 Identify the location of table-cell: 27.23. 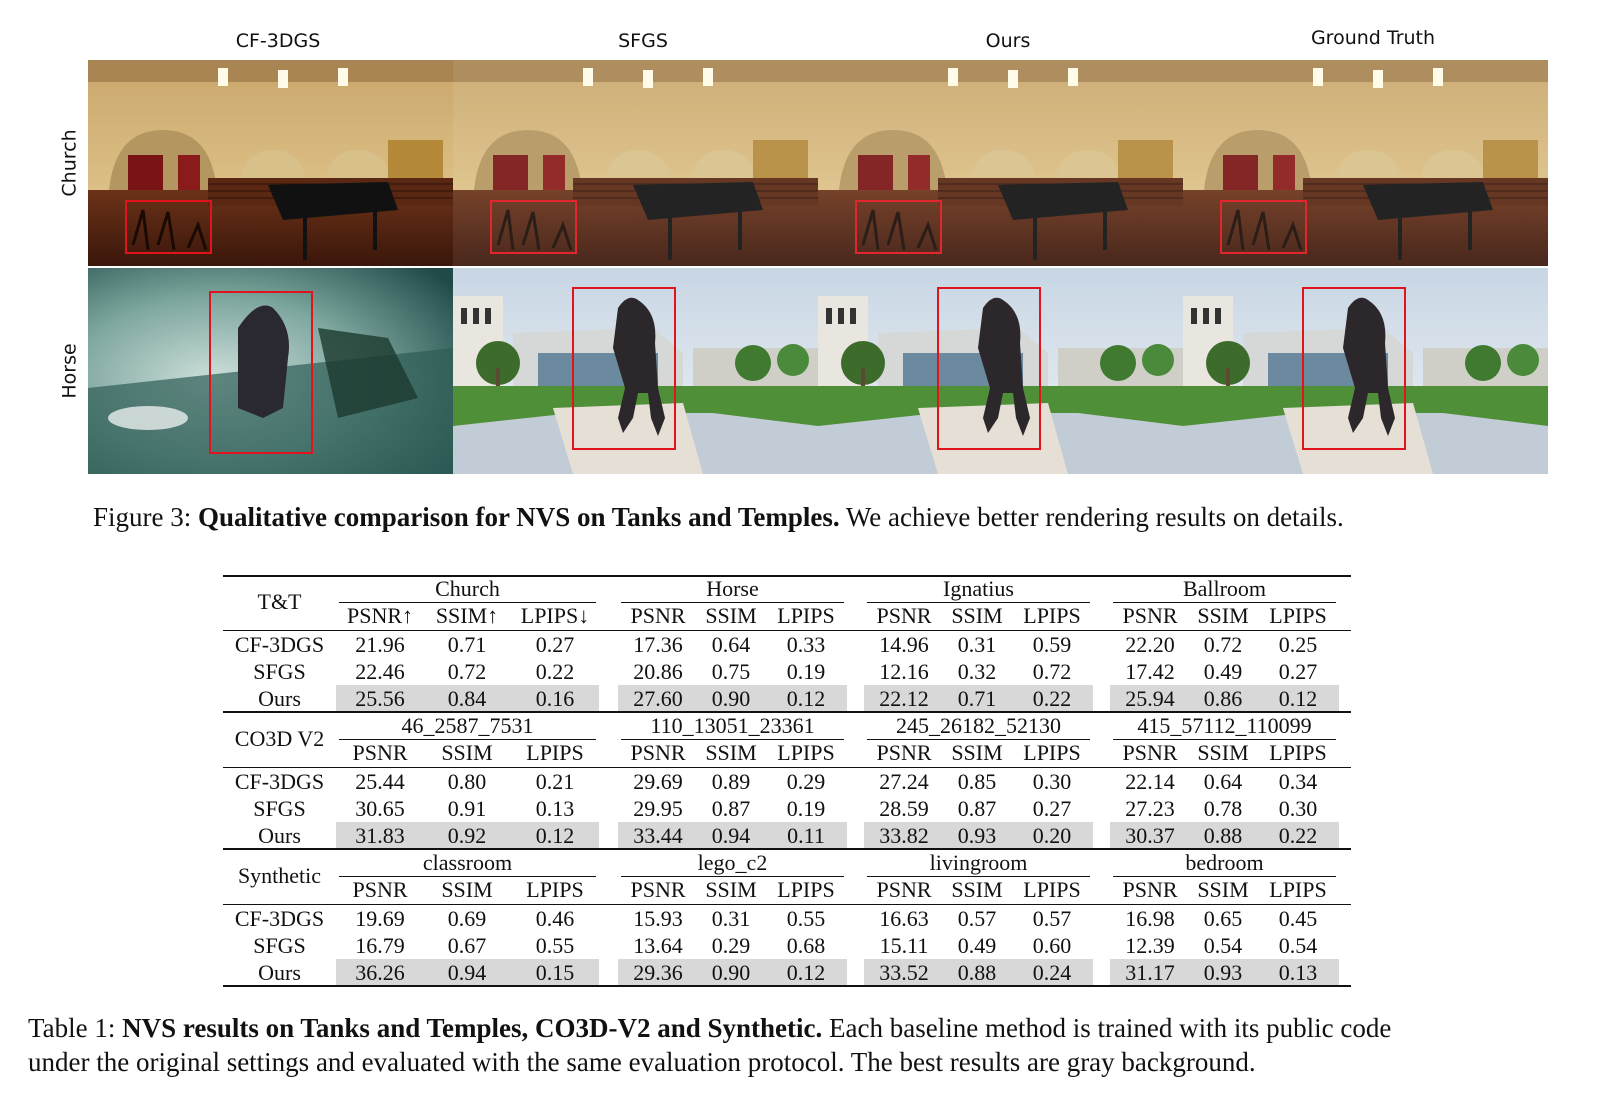
(1150, 808).